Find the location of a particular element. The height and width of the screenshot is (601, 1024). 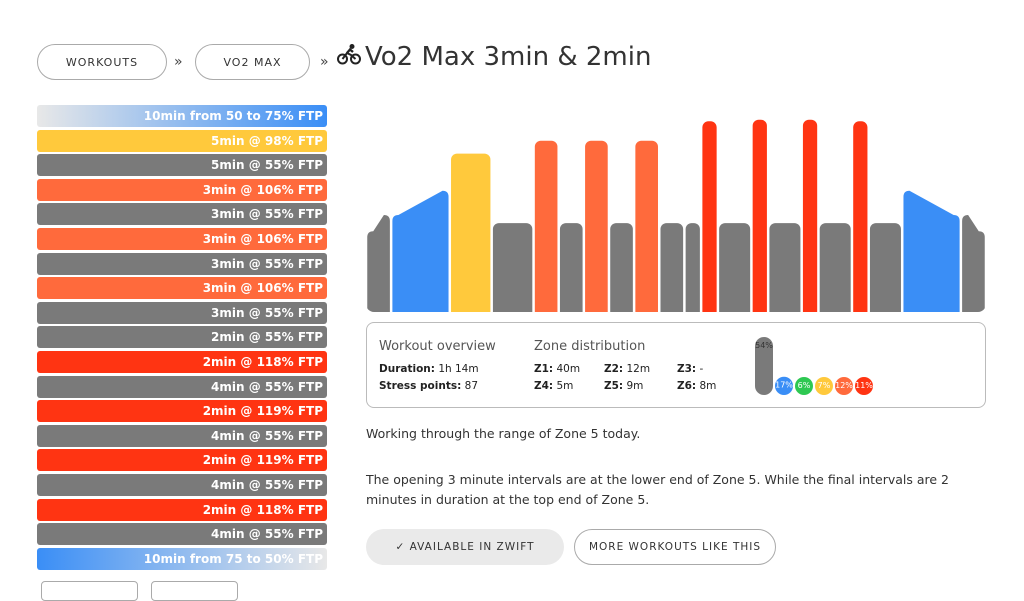

zone-bar-label: 6% is located at coordinates (804, 385).